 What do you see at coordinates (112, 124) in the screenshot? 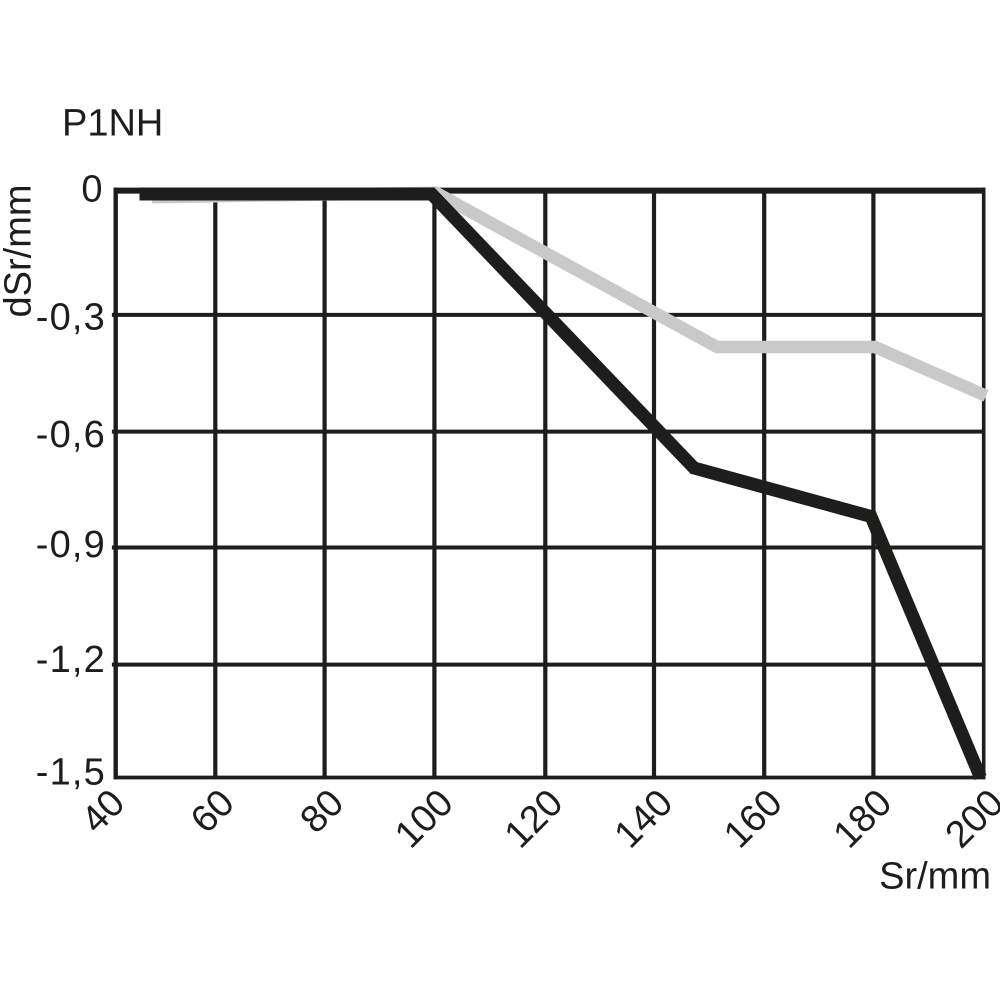
I see `svg-text: P1NH` at bounding box center [112, 124].